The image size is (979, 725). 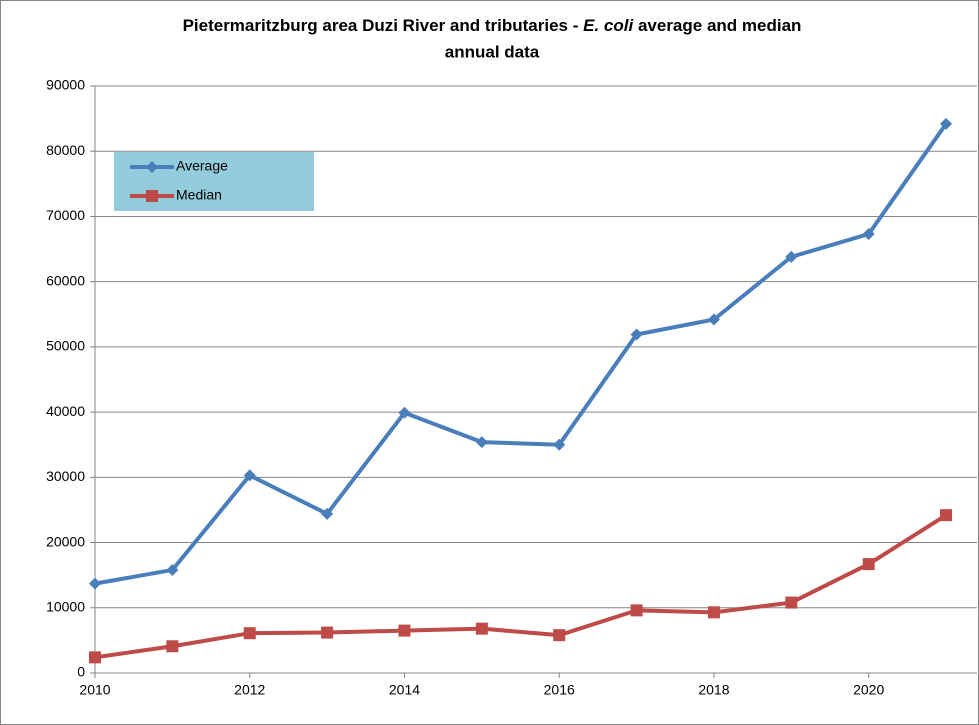 I want to click on legend-label: Average, so click(x=202, y=166).